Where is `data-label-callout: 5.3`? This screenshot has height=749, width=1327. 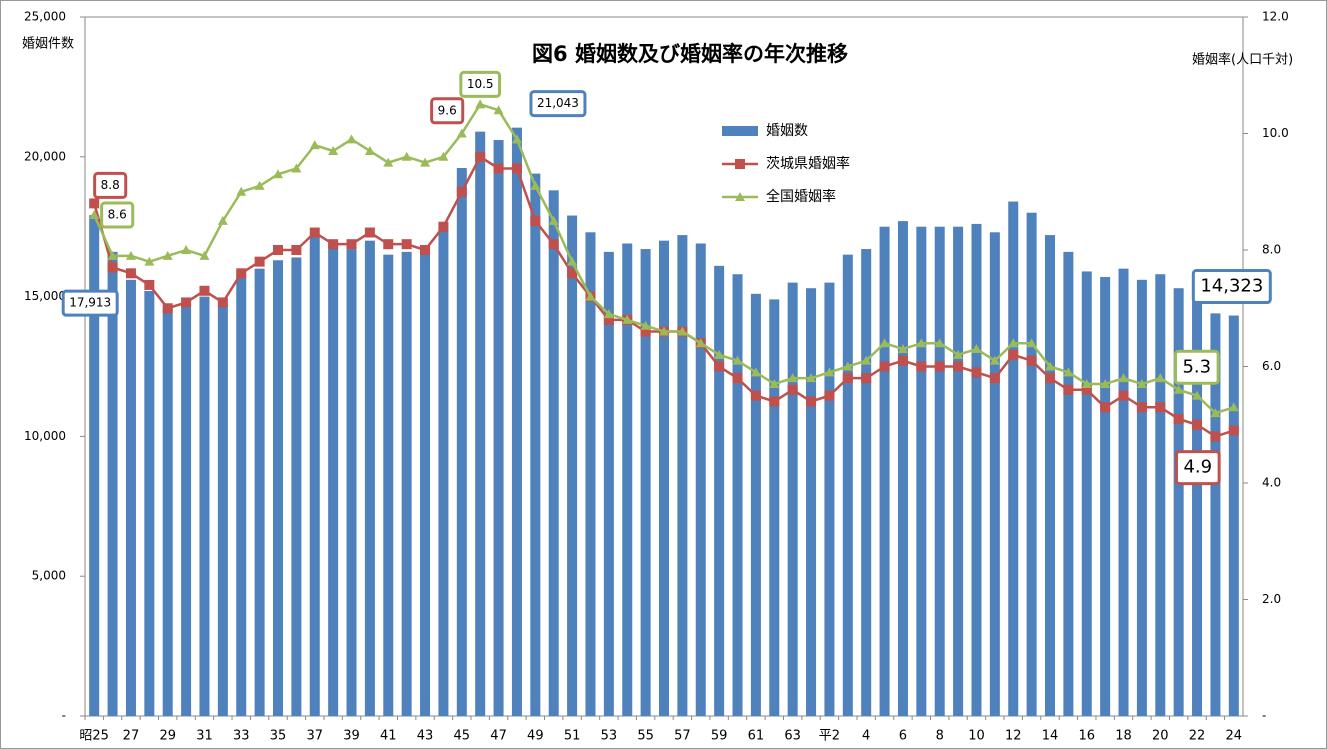 data-label-callout: 5.3 is located at coordinates (1196, 367).